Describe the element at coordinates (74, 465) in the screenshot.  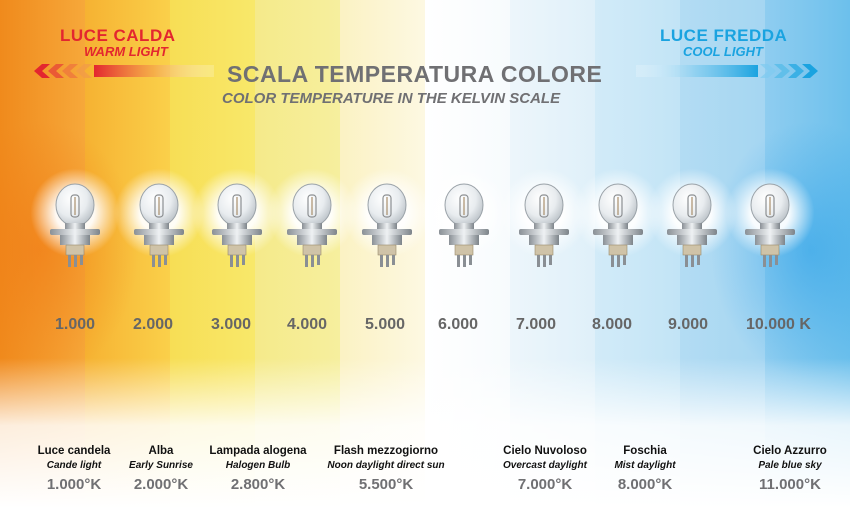
I see `source-english-name: Cande light` at that location.